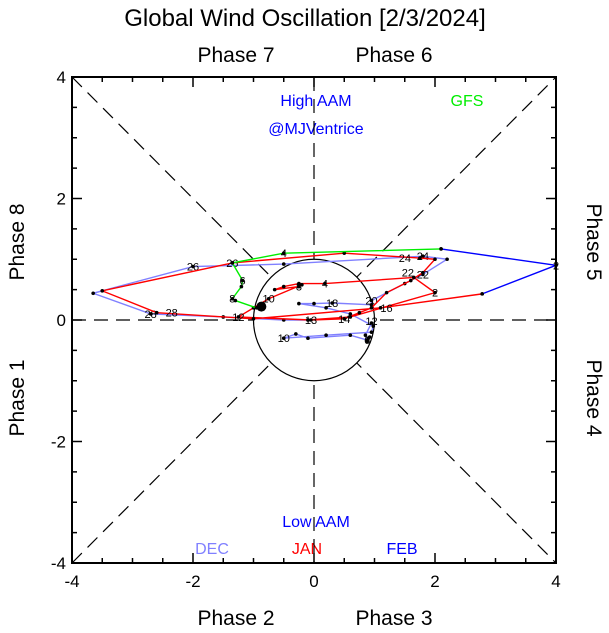  What do you see at coordinates (316, 522) in the screenshot?
I see `low-aam-label: Low AAM` at bounding box center [316, 522].